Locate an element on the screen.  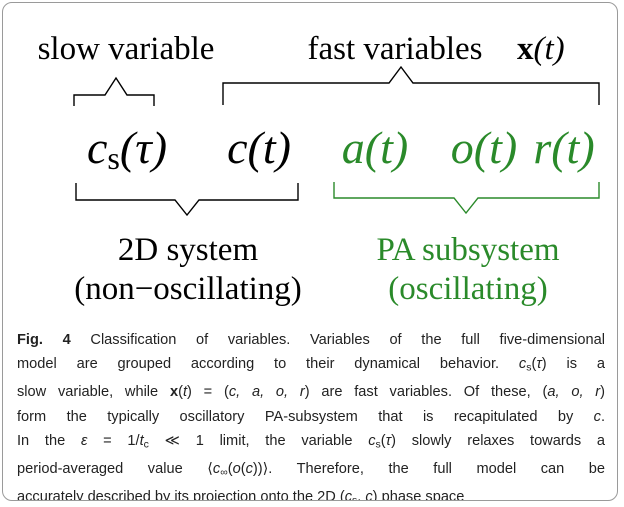
text-run: , is located at coordinates (361, 495).